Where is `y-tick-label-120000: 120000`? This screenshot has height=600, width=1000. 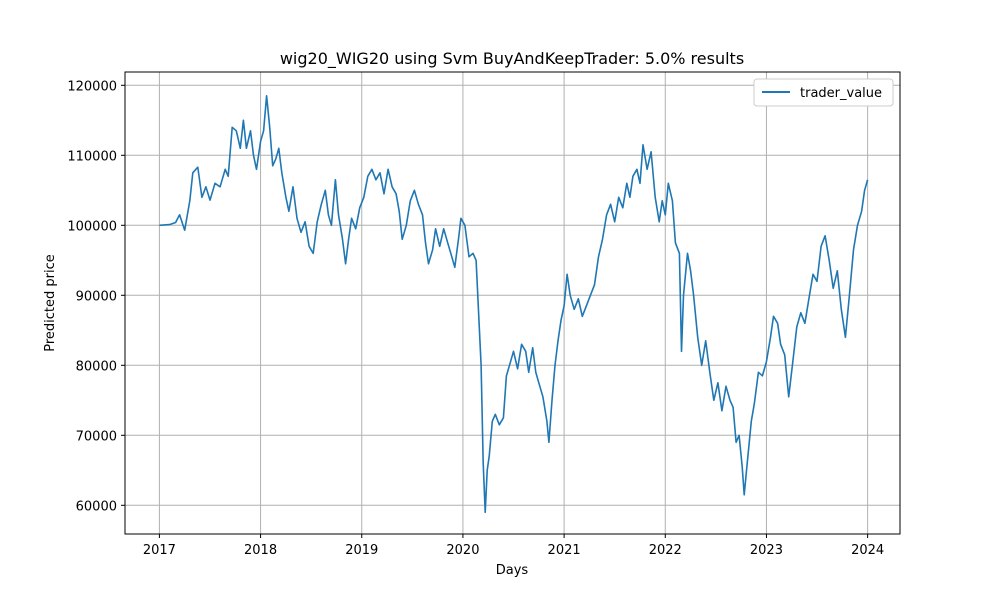 y-tick-label-120000: 120000 is located at coordinates (92, 86).